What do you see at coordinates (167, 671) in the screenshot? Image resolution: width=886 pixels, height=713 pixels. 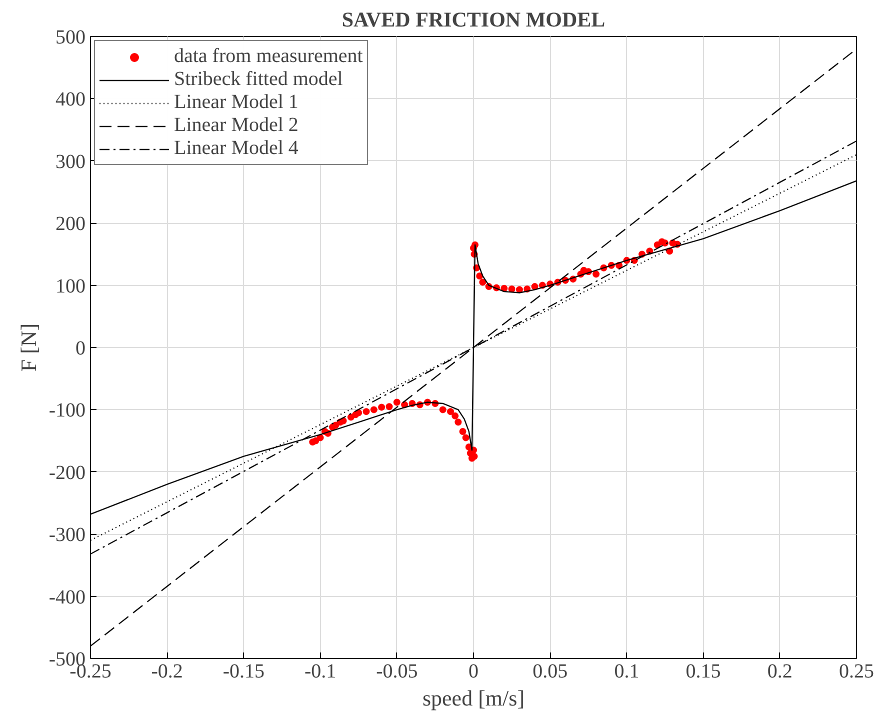 I see `x-tick-label: -0.2` at bounding box center [167, 671].